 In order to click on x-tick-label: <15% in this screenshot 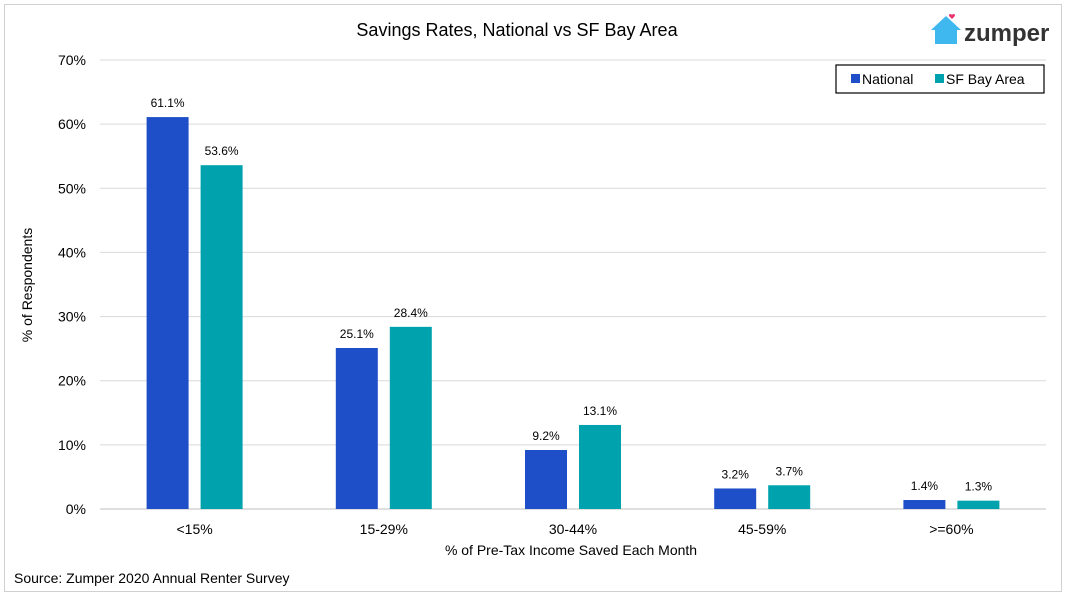, I will do `click(194, 529)`.